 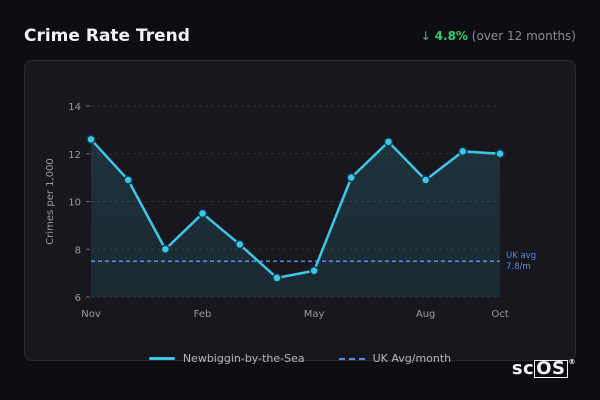 I want to click on data-point-apr, so click(x=277, y=278).